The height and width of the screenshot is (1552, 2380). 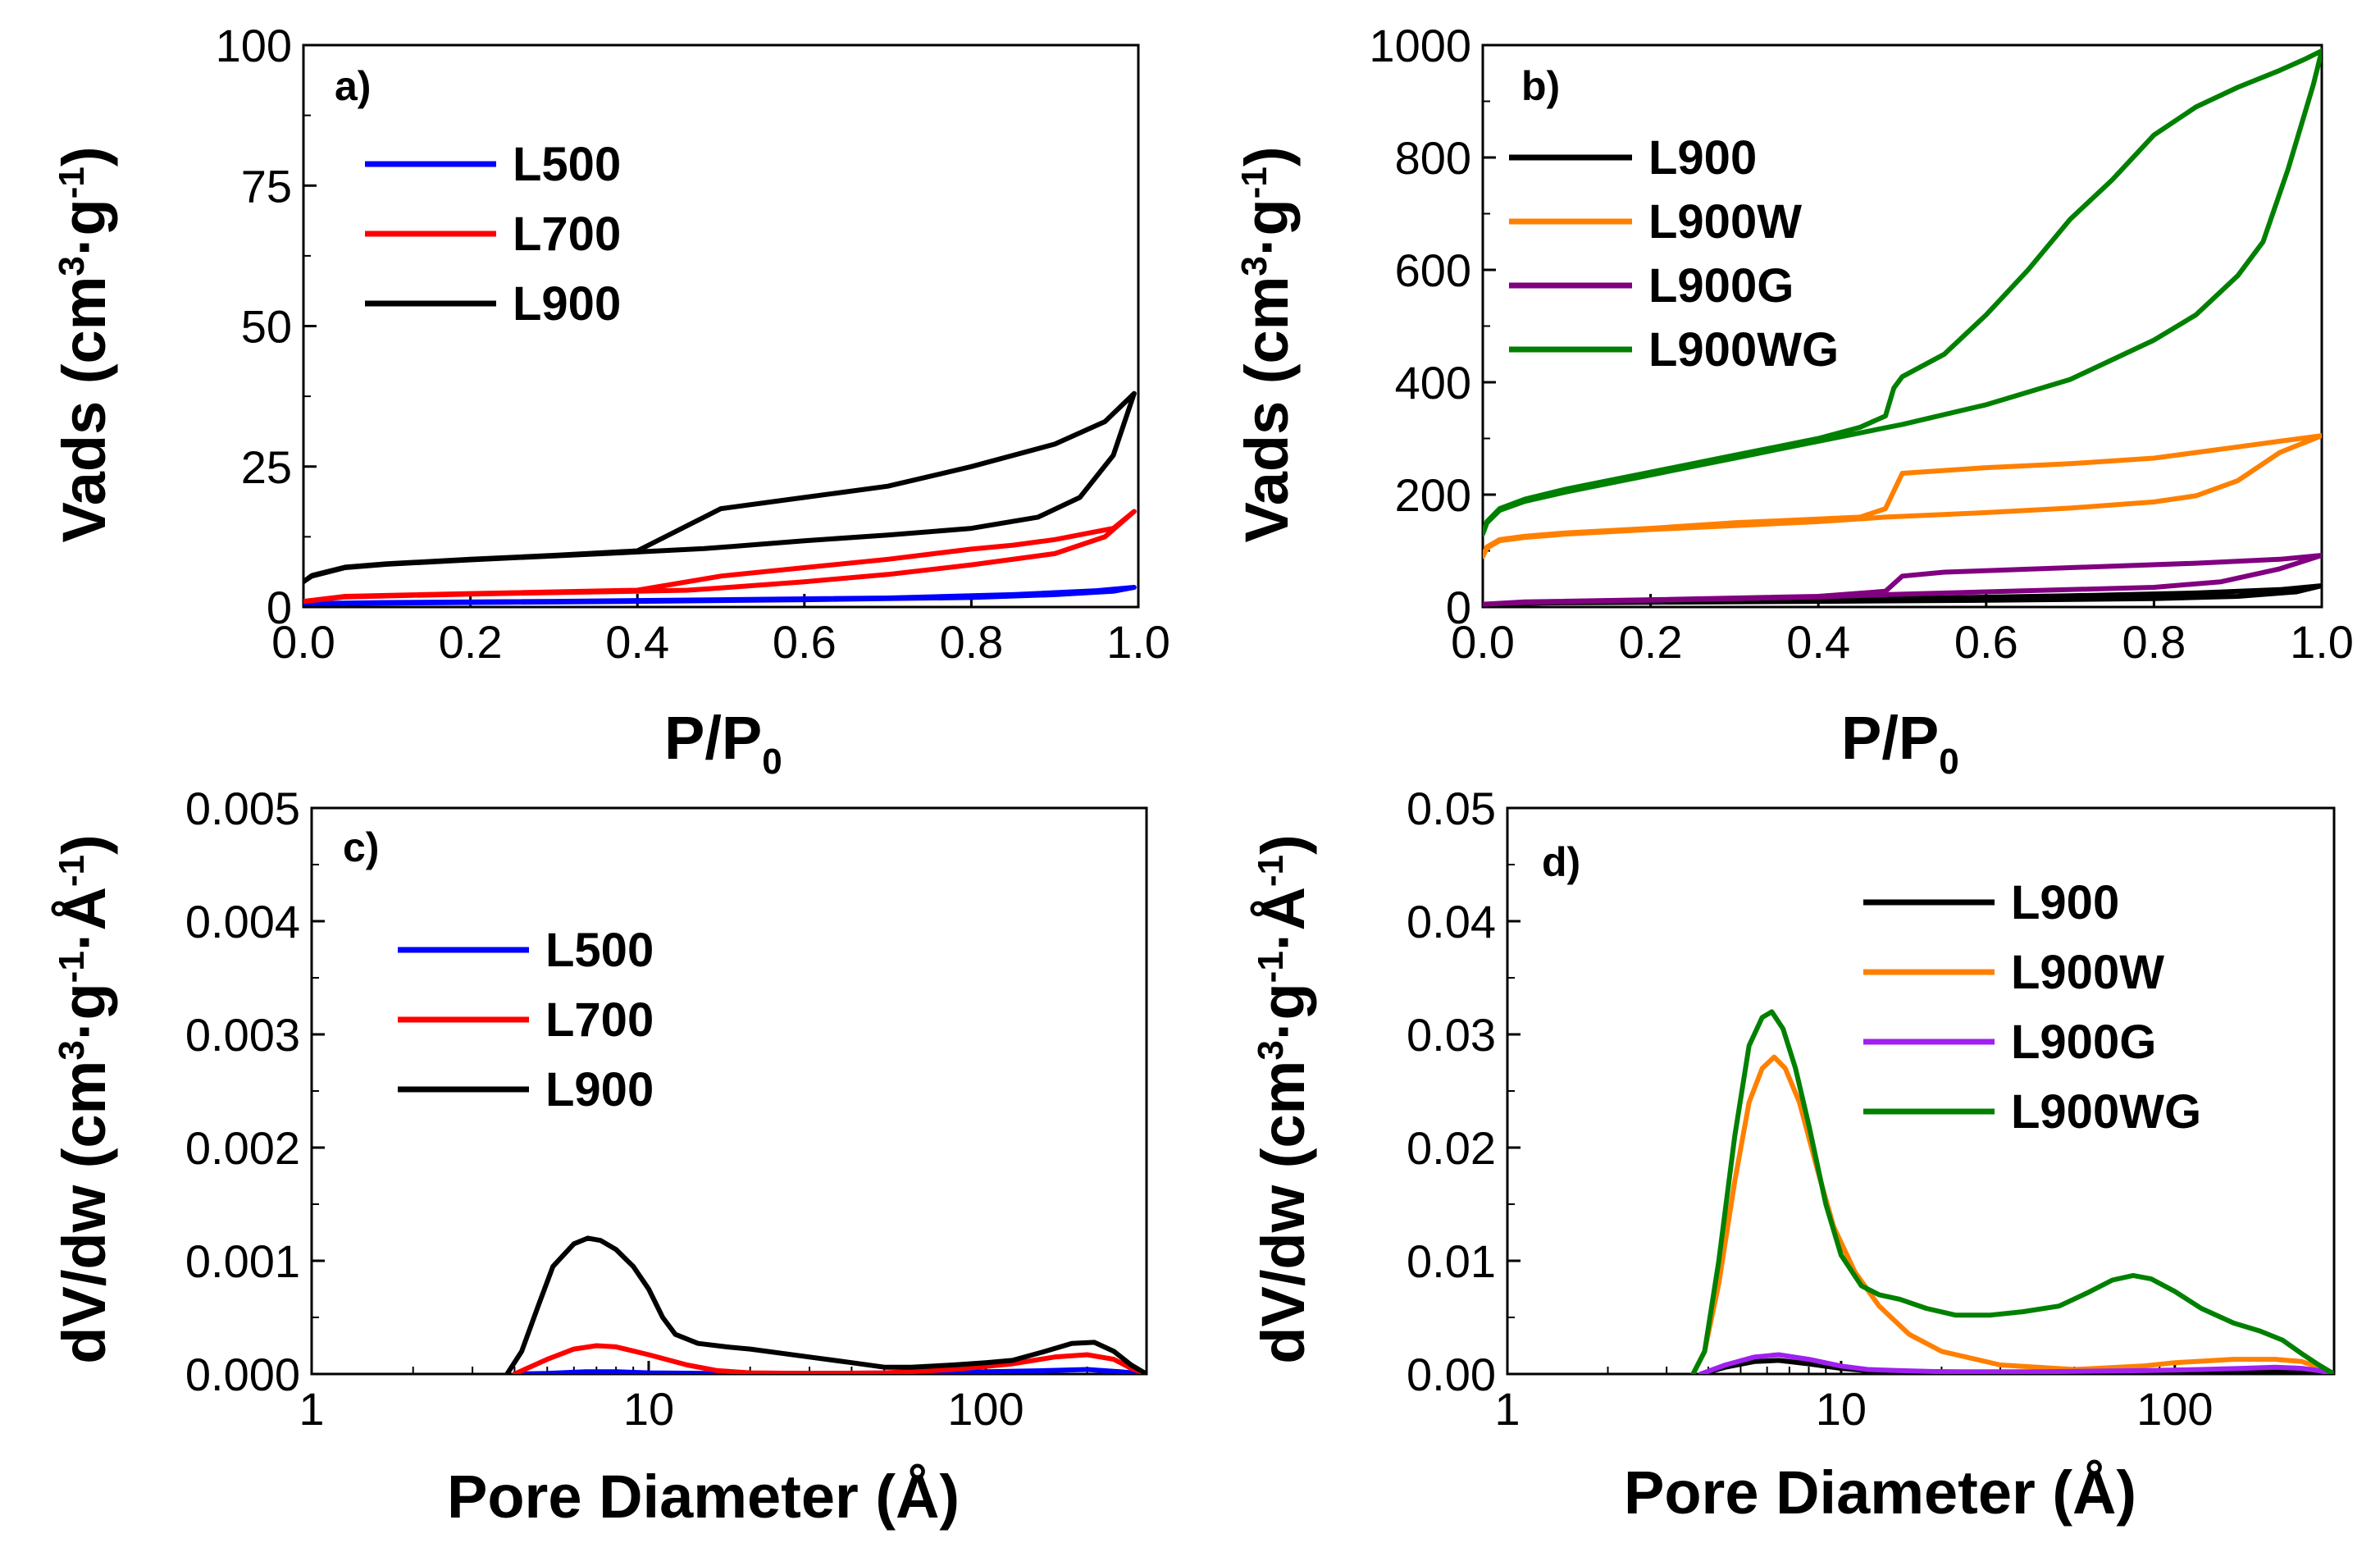 What do you see at coordinates (567, 165) in the screenshot?
I see `p0-legend-label-l500: L500` at bounding box center [567, 165].